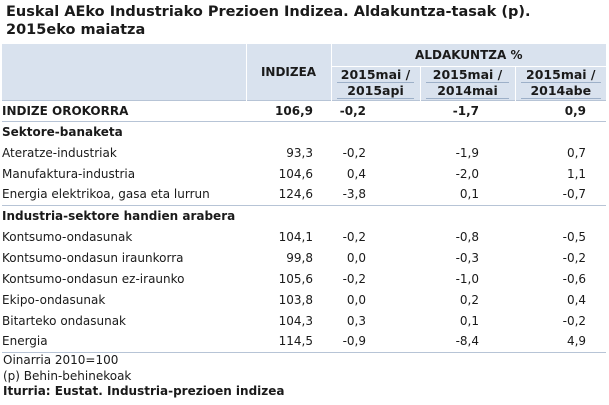 This screenshot has height=405, width=609. Describe the element at coordinates (295, 236) in the screenshot. I see `row-indizea: 104,1` at that location.